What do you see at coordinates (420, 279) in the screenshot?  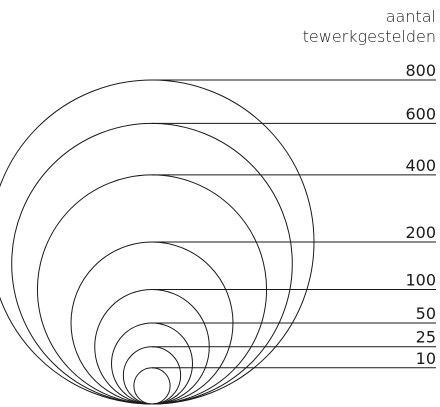 I see `circle-label-100: 100` at bounding box center [420, 279].